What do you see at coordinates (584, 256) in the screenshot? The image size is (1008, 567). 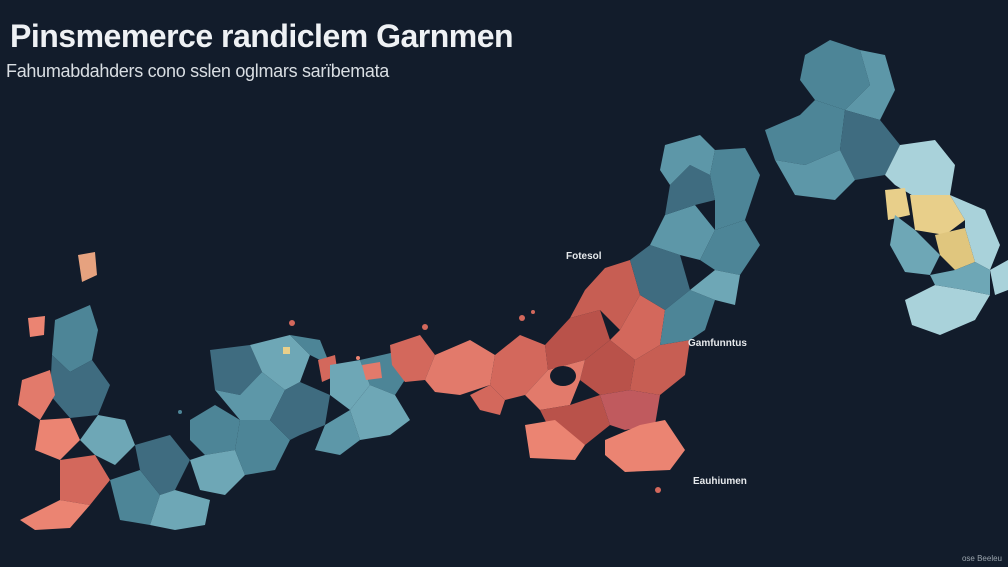 I see `map-label-a: Fotesol` at bounding box center [584, 256].